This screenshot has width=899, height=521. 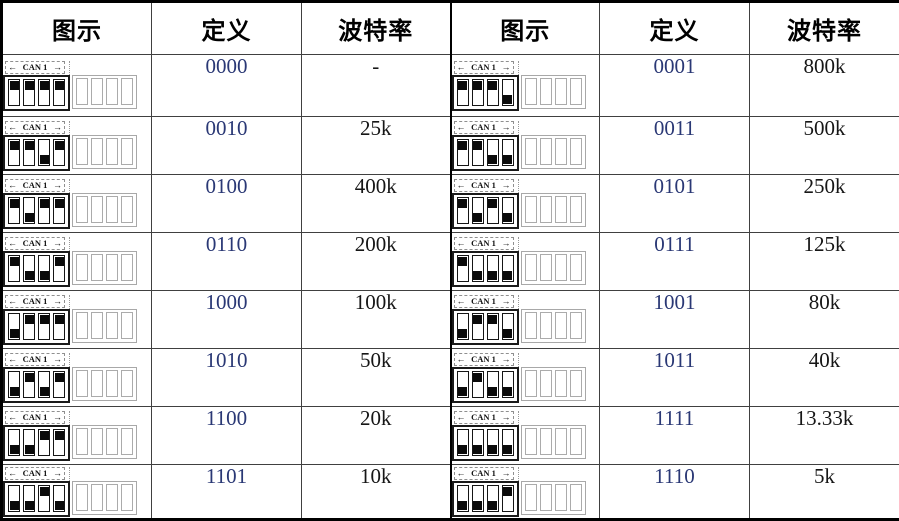 What do you see at coordinates (226, 319) in the screenshot?
I see `definition-value: 1000` at bounding box center [226, 319].